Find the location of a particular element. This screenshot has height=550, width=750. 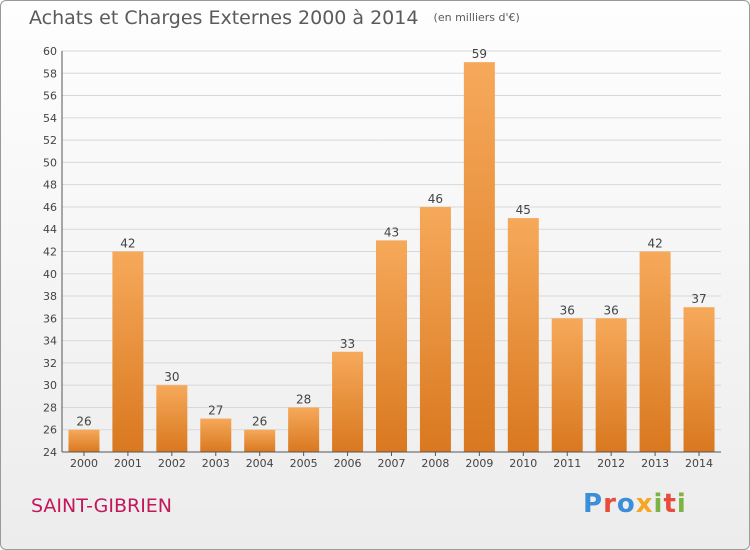

y-tick-label: 32 is located at coordinates (50, 363).